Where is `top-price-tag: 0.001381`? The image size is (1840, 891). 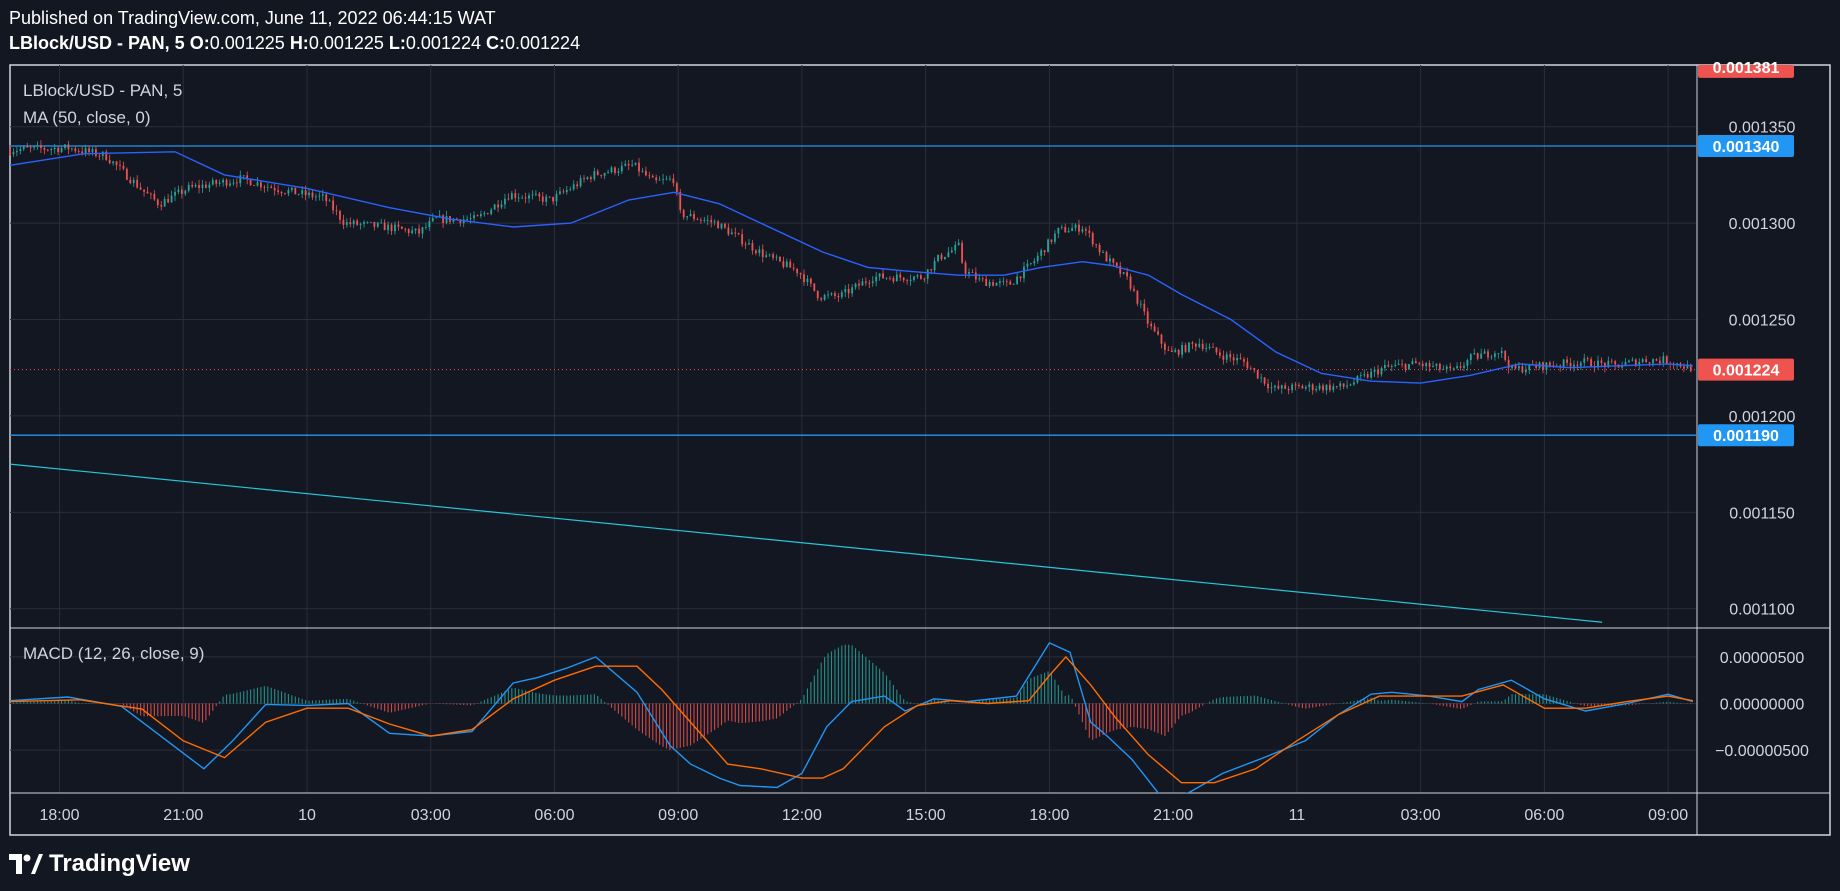
top-price-tag: 0.001381 is located at coordinates (1746, 68).